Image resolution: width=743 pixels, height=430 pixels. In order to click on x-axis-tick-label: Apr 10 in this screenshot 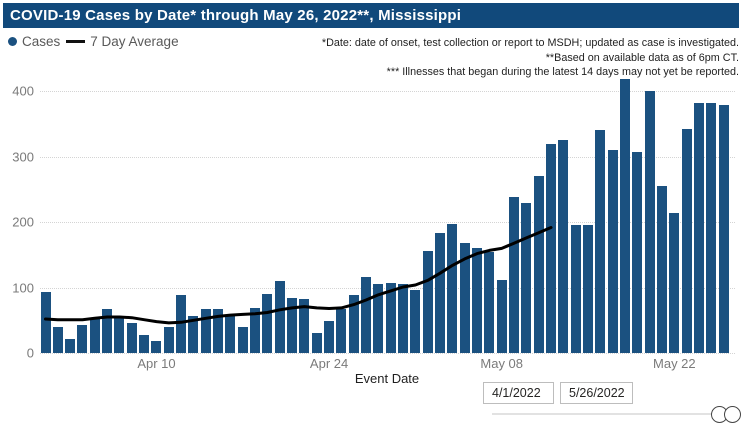, I will do `click(156, 363)`.